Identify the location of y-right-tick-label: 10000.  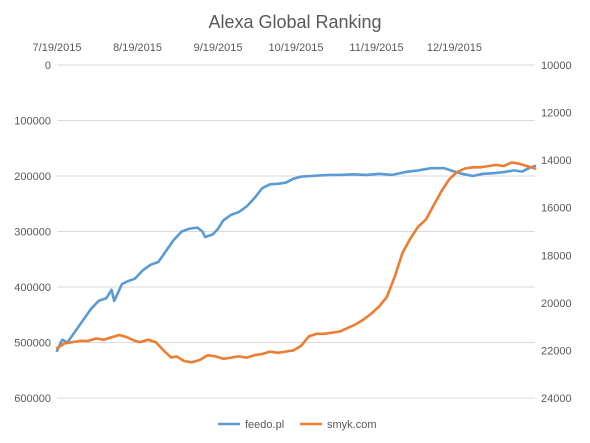
(556, 66).